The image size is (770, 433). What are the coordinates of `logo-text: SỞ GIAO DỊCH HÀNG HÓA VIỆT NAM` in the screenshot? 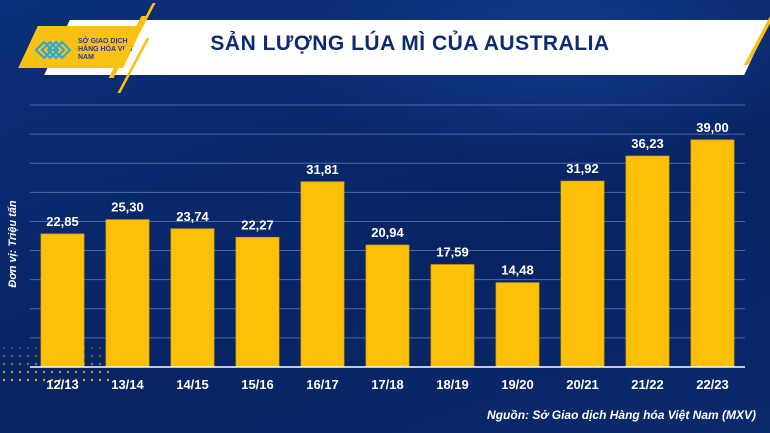 It's located at (106, 49).